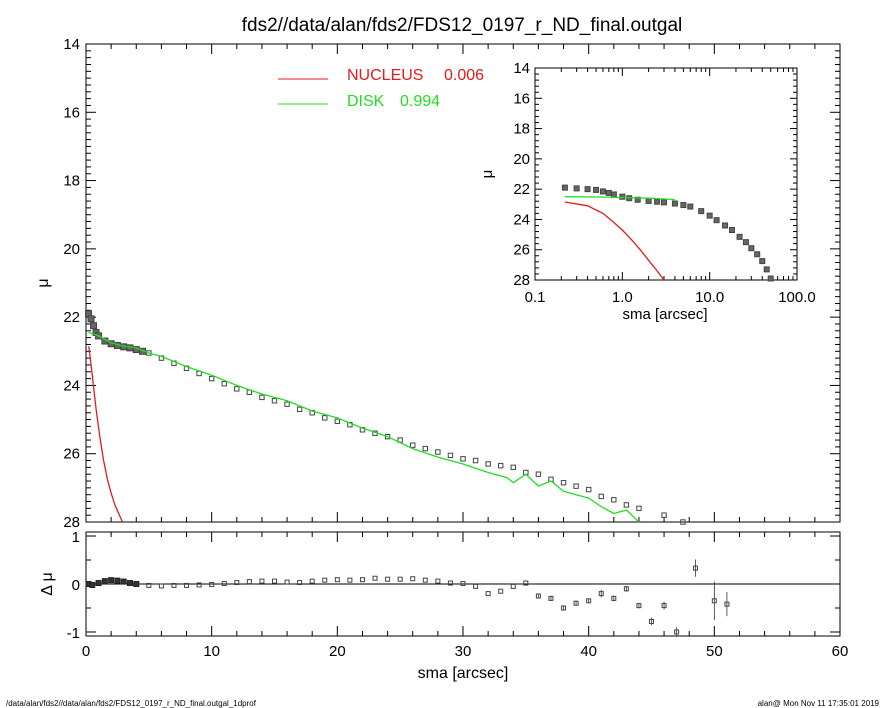 The height and width of the screenshot is (708, 885). What do you see at coordinates (487, 174) in the screenshot?
I see `inset-y-axis-label: μ` at bounding box center [487, 174].